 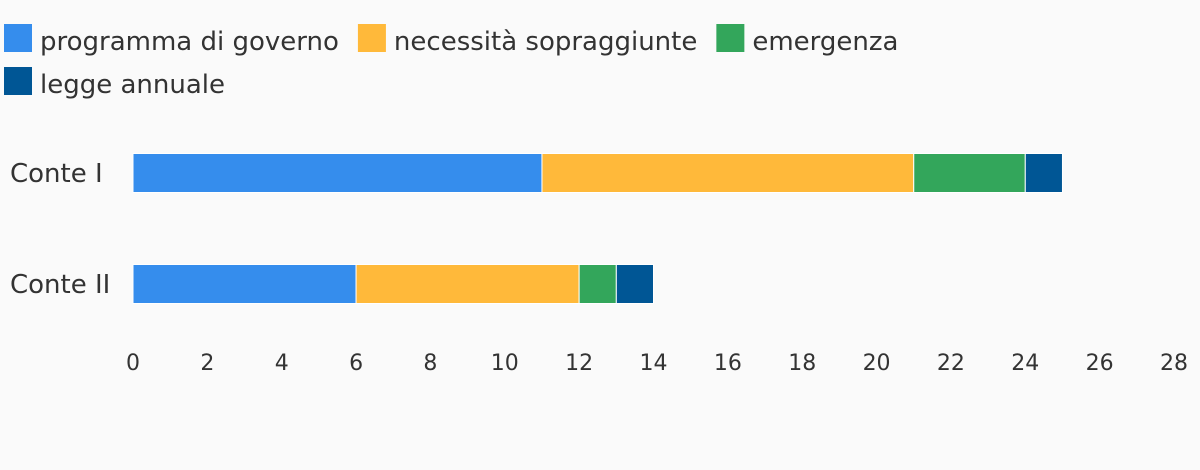 What do you see at coordinates (505, 363) in the screenshot?
I see `x-tick-label: 10` at bounding box center [505, 363].